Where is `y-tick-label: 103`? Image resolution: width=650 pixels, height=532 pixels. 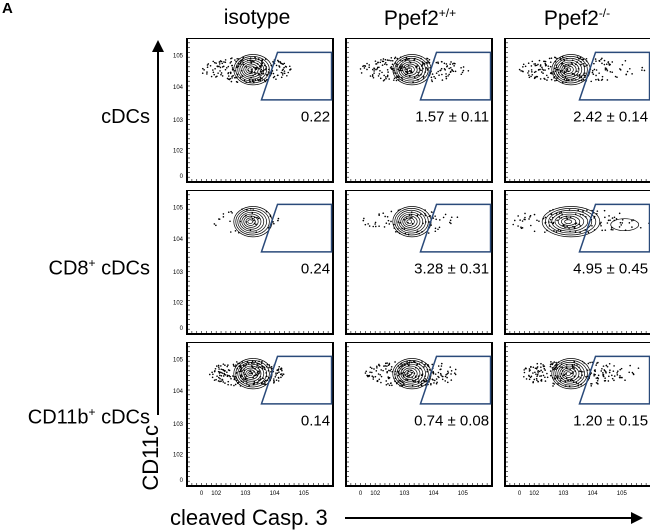 y-tick-label: 103 is located at coordinates (178, 273).